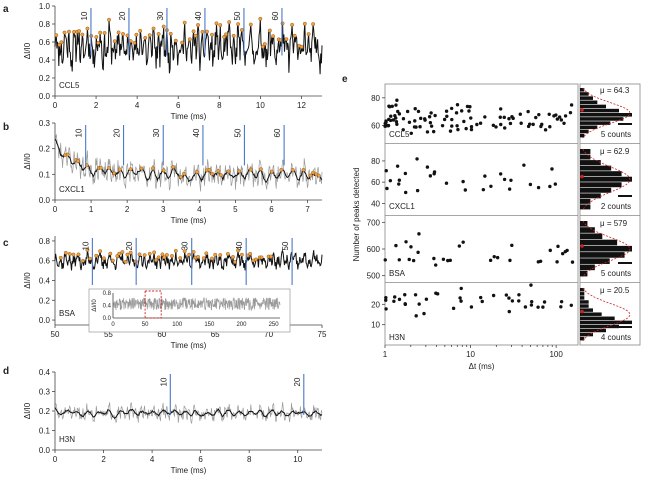 This screenshot has height=481, width=650. I want to click on peak-index-label: 50, so click(237, 132).